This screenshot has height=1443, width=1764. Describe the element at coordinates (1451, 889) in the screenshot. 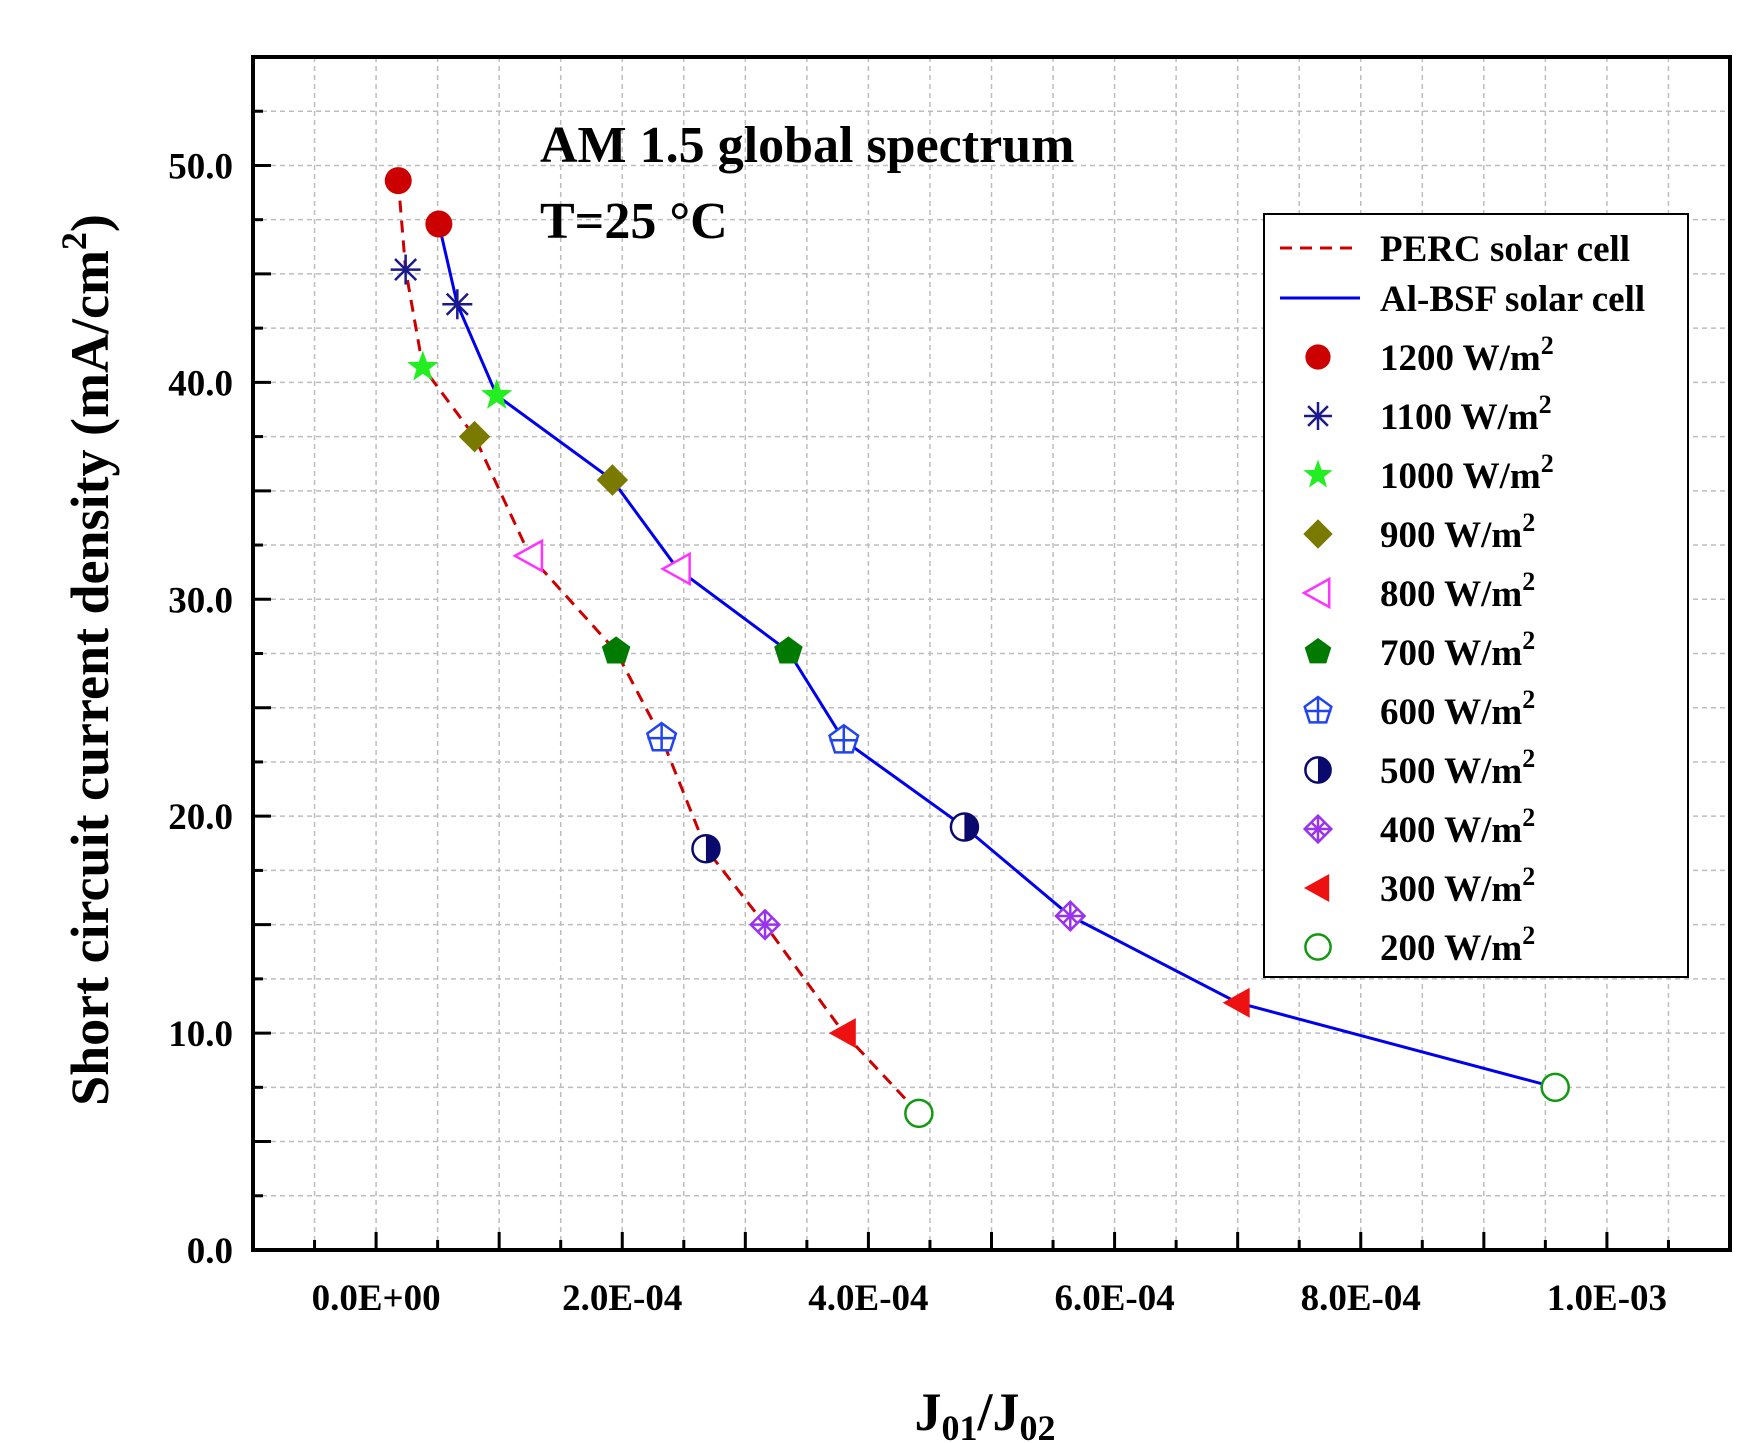

I see `legend-label-text: 300 W/m` at that location.